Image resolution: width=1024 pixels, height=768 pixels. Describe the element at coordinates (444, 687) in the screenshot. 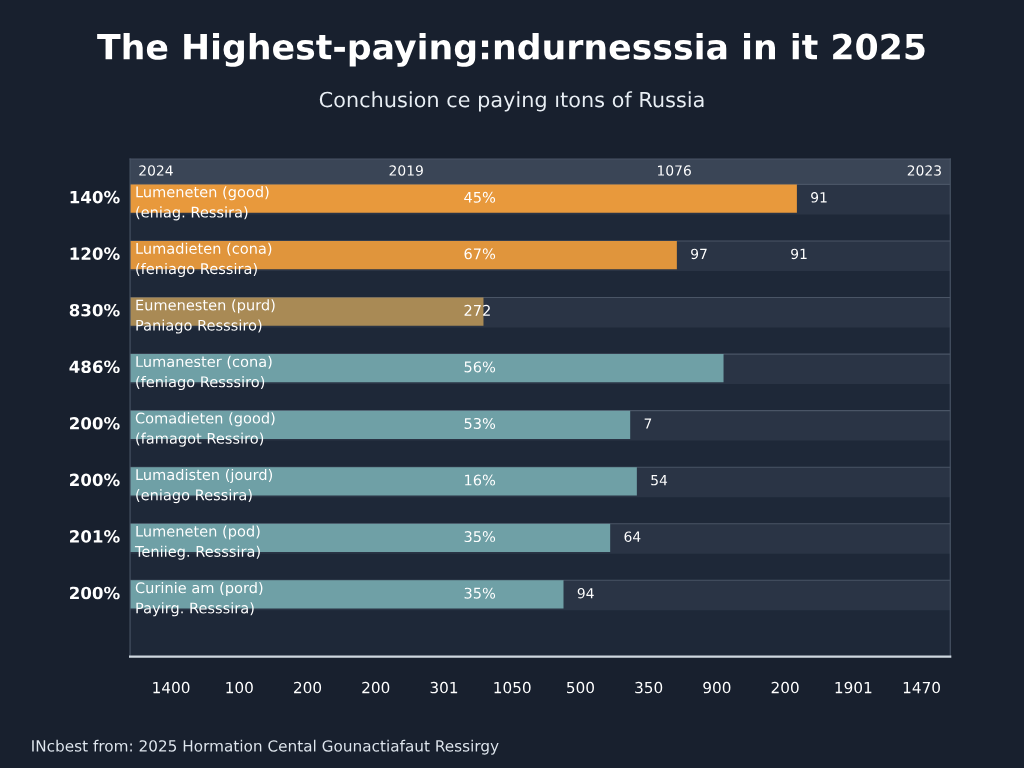

I see `text: 301` at that location.